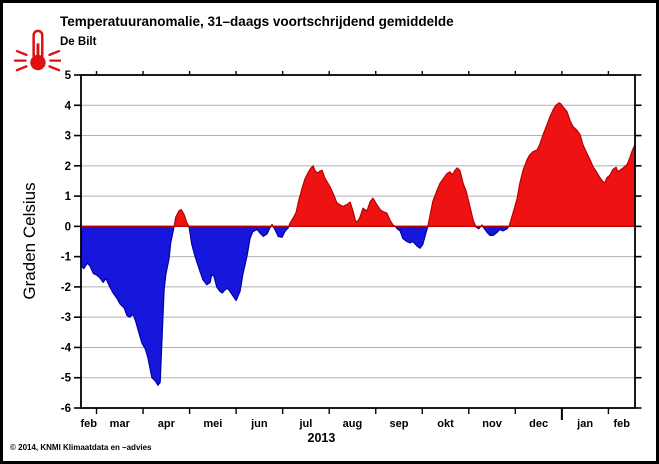 This screenshot has height=464, width=659. I want to click on y-tick-label: -6, so click(66, 409).